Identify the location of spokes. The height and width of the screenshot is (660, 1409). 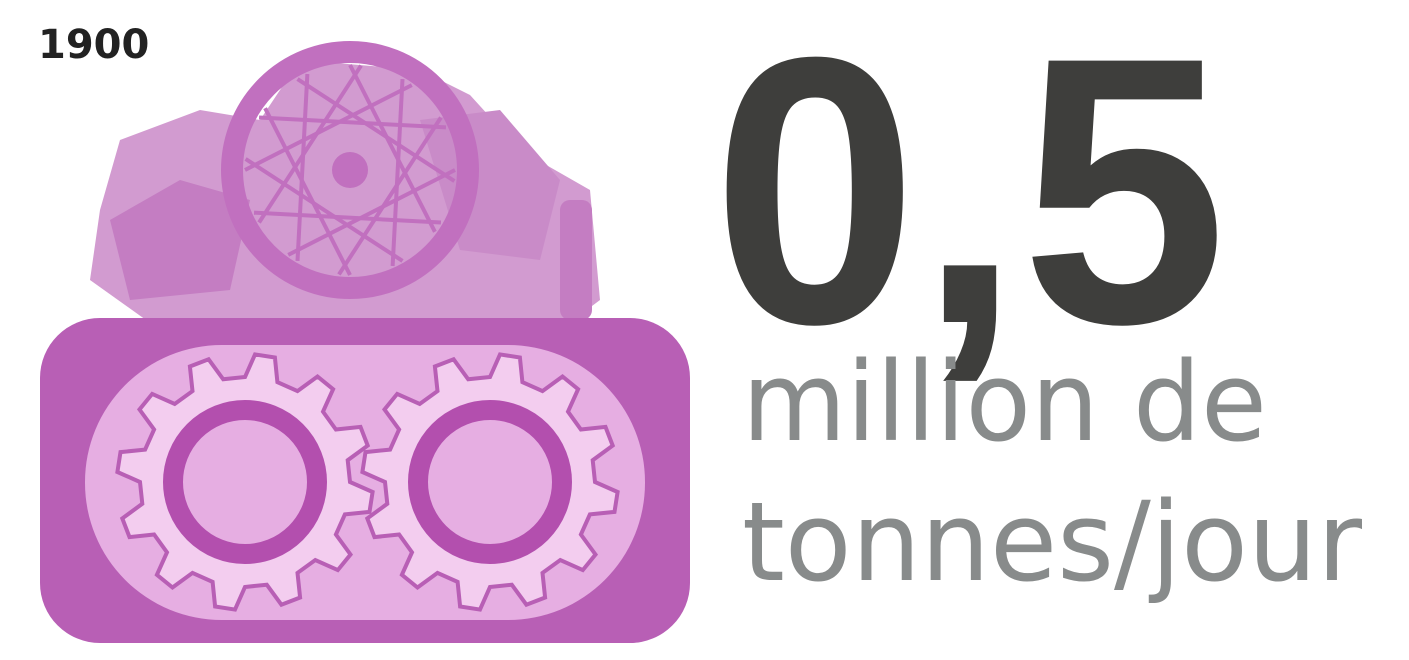
(350, 170).